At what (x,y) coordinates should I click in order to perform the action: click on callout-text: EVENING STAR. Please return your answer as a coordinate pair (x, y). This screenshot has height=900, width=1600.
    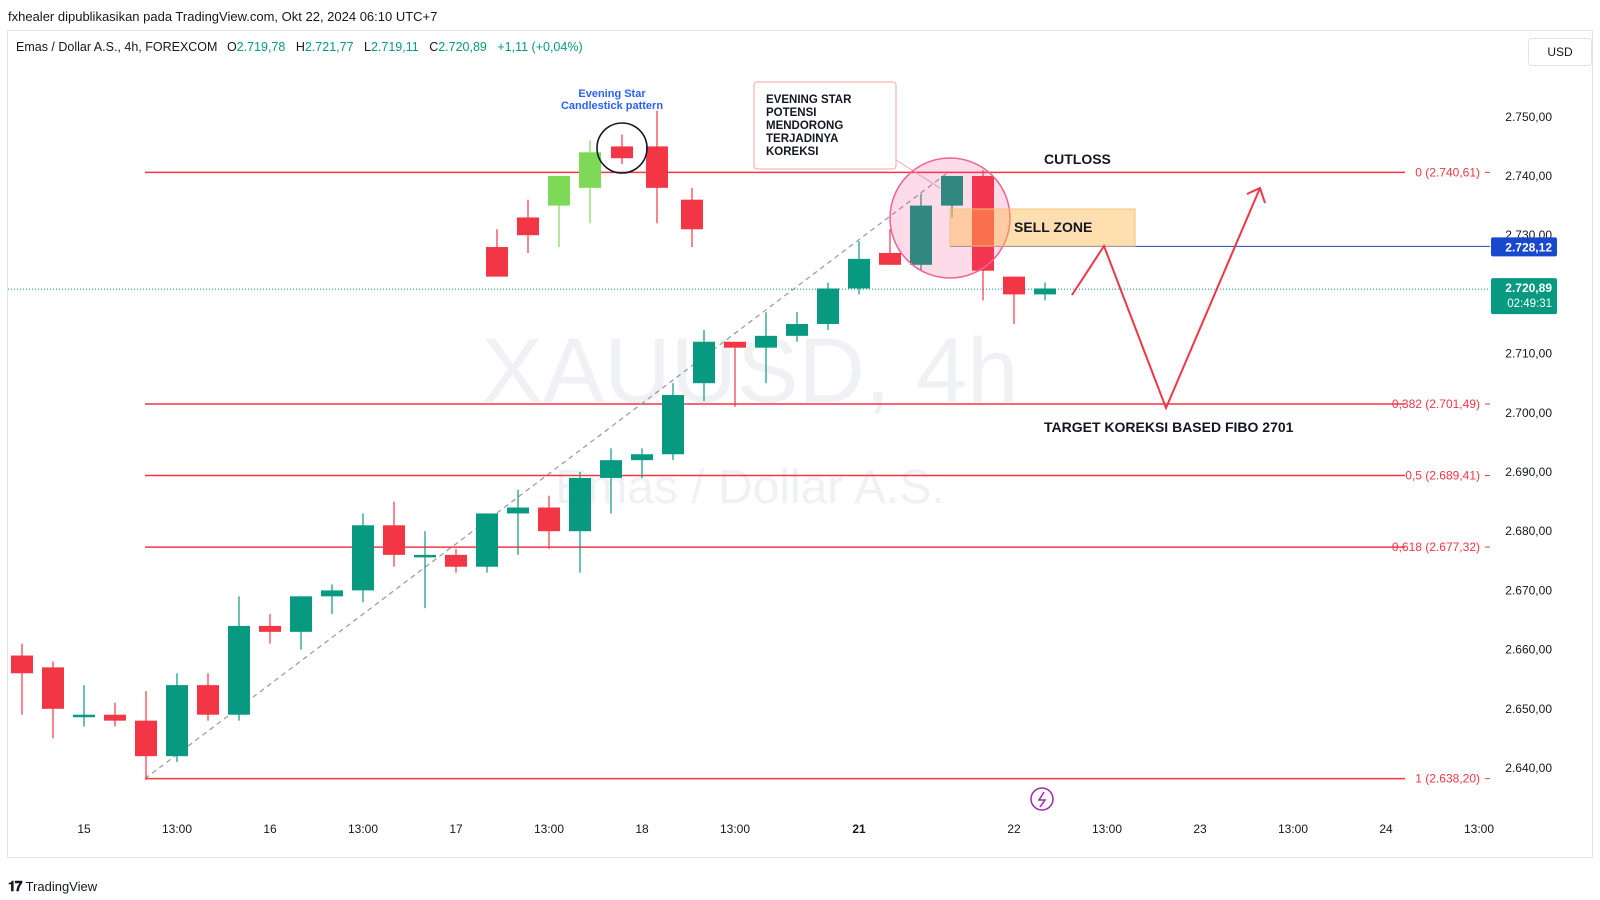
    Looking at the image, I should click on (809, 100).